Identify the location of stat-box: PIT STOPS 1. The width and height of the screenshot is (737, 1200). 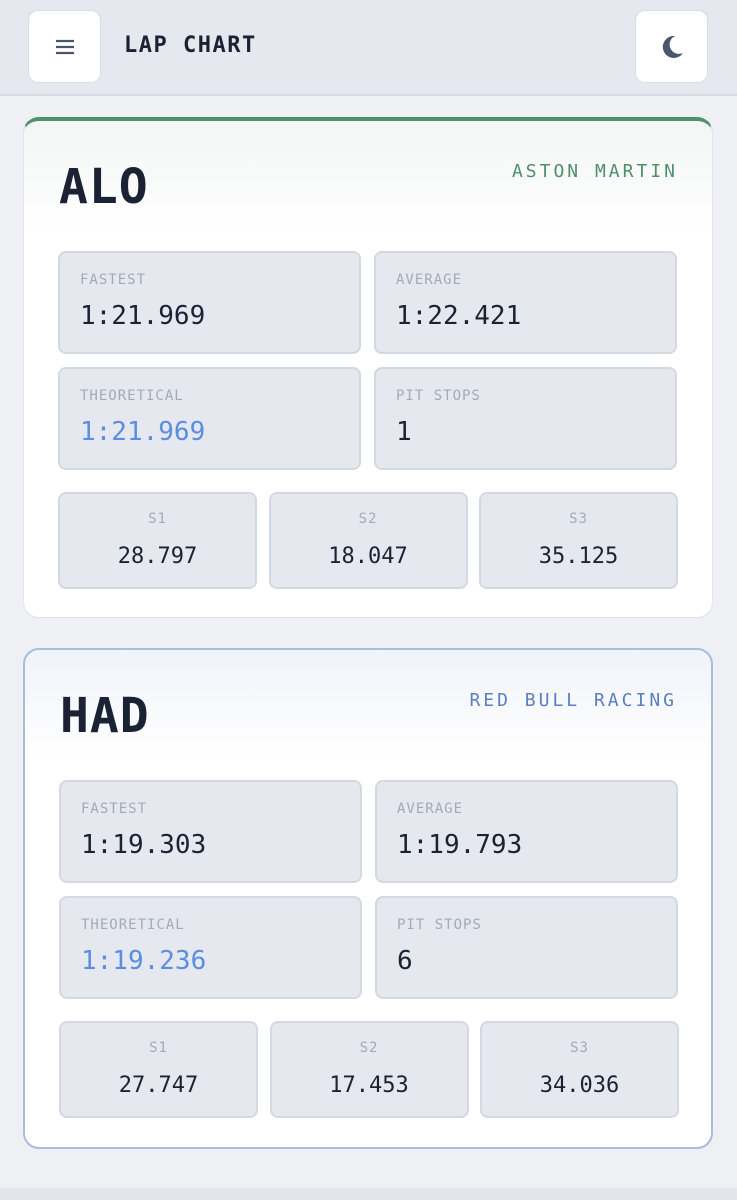
(525, 418).